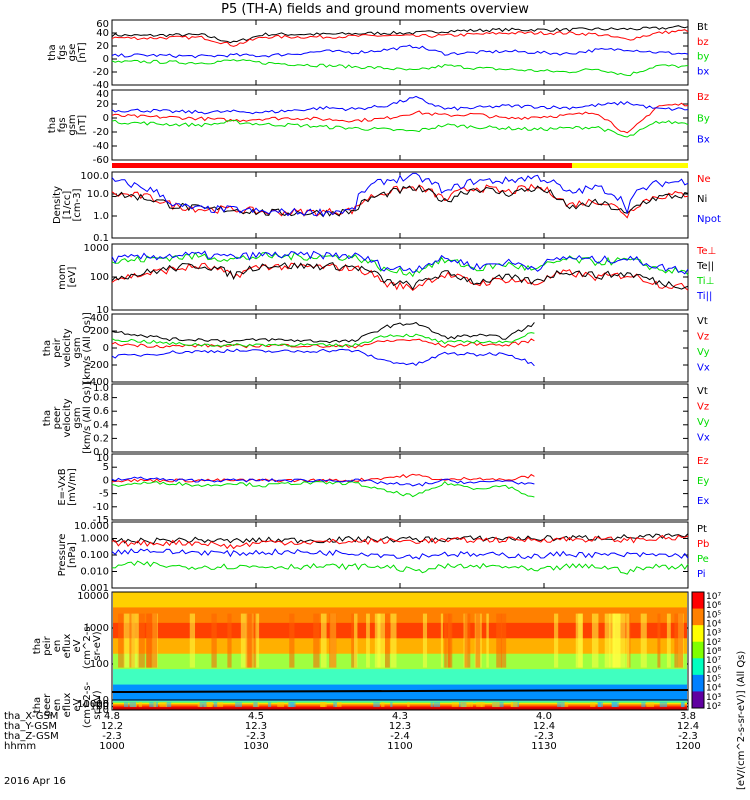  What do you see at coordinates (704, 296) in the screenshot?
I see `temperature-legend-Ti||: Ti||` at bounding box center [704, 296].